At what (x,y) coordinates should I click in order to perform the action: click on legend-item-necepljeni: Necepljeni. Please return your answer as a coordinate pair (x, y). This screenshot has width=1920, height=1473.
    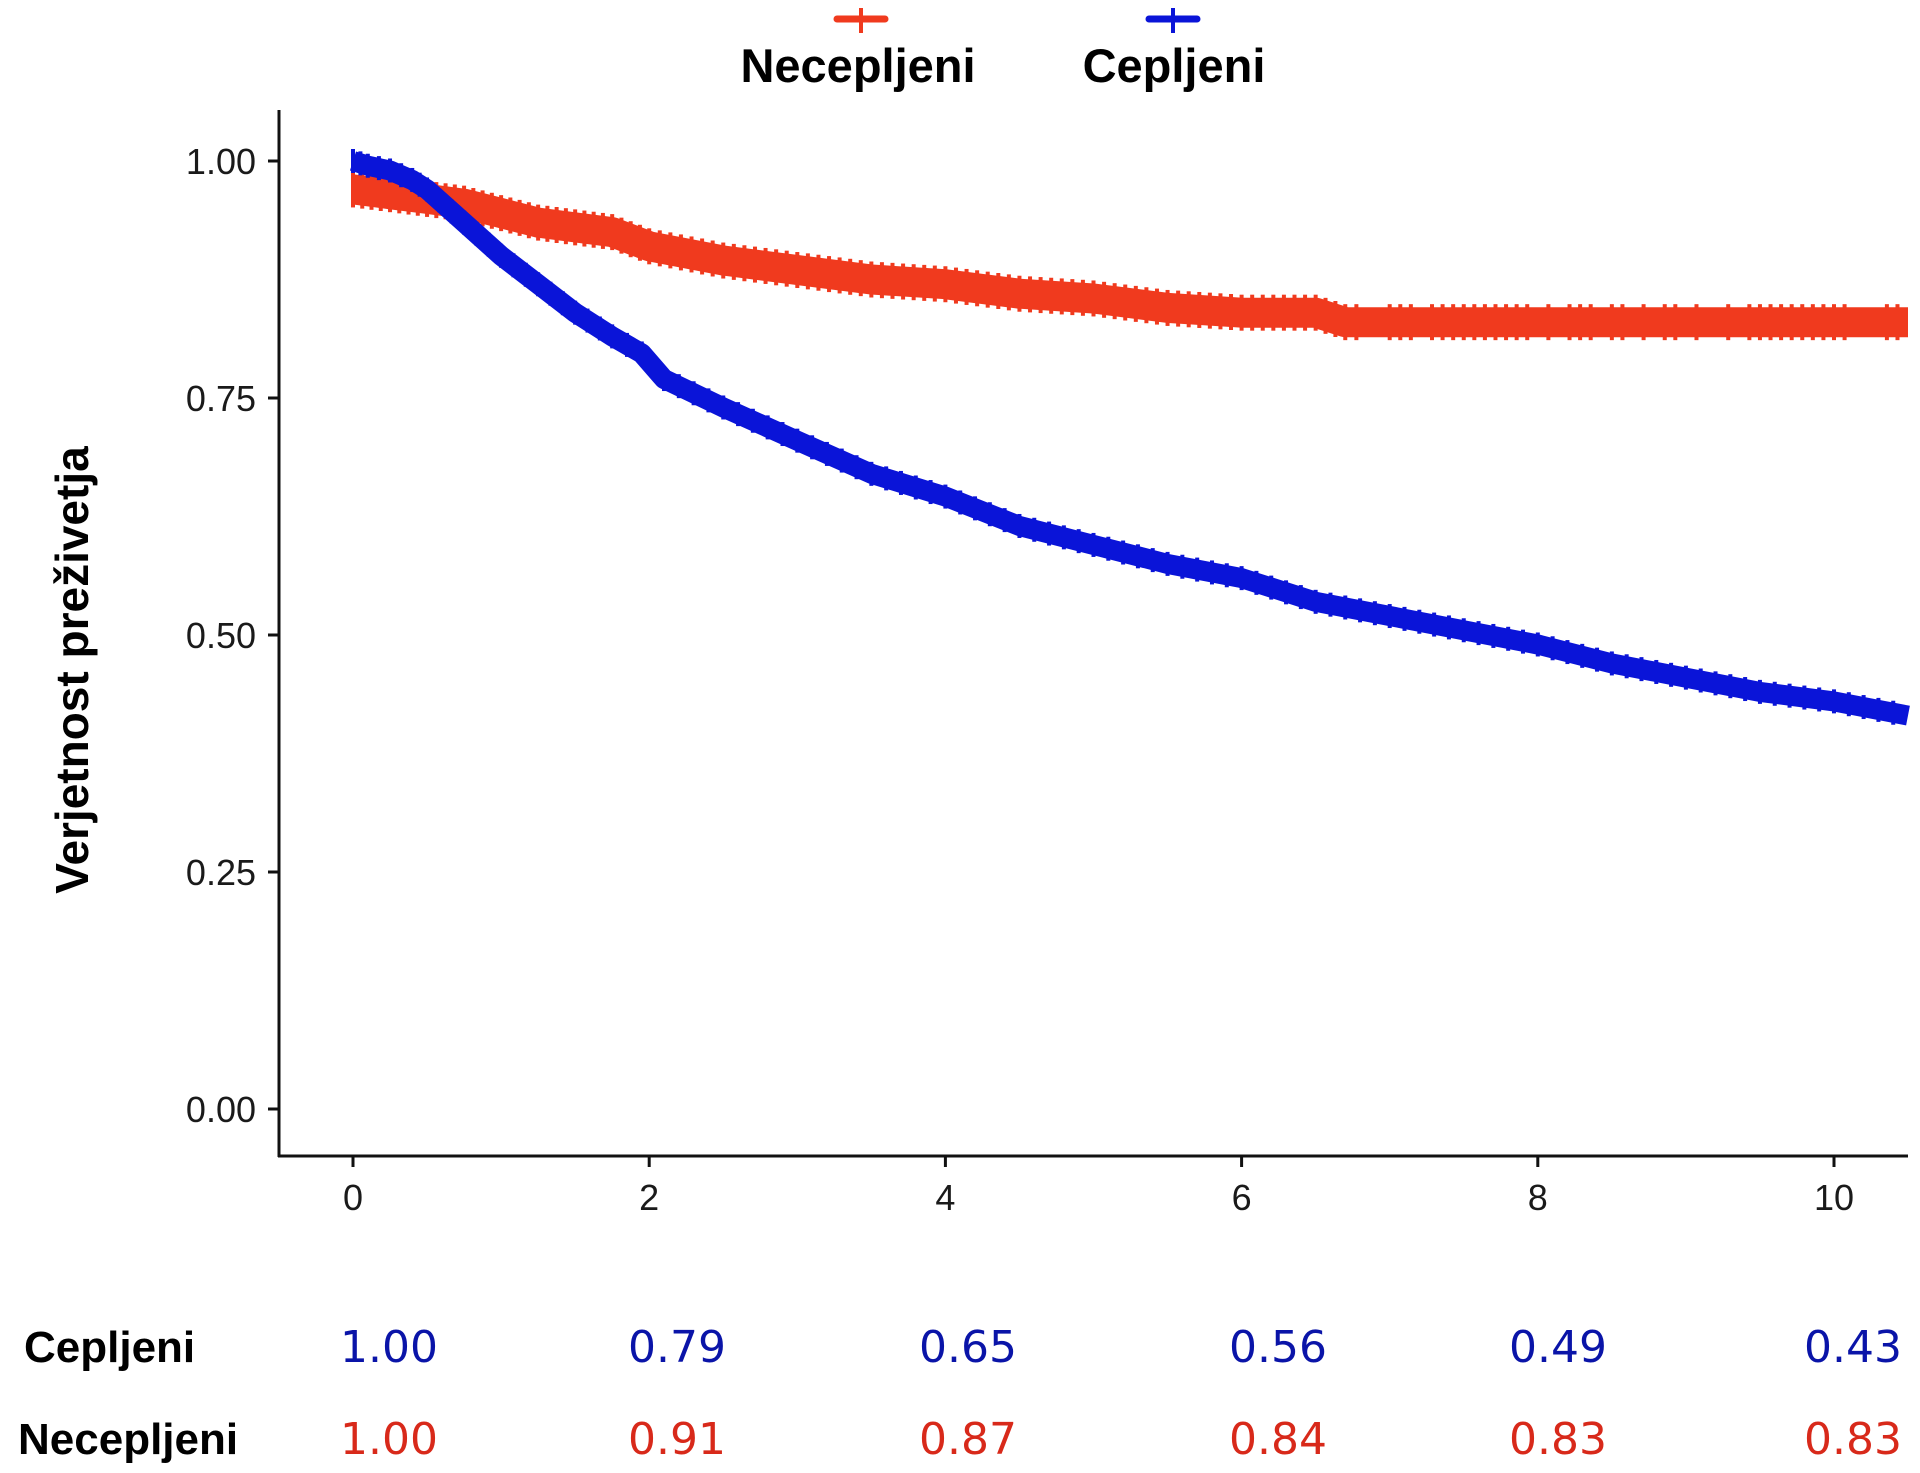
    Looking at the image, I should click on (857, 50).